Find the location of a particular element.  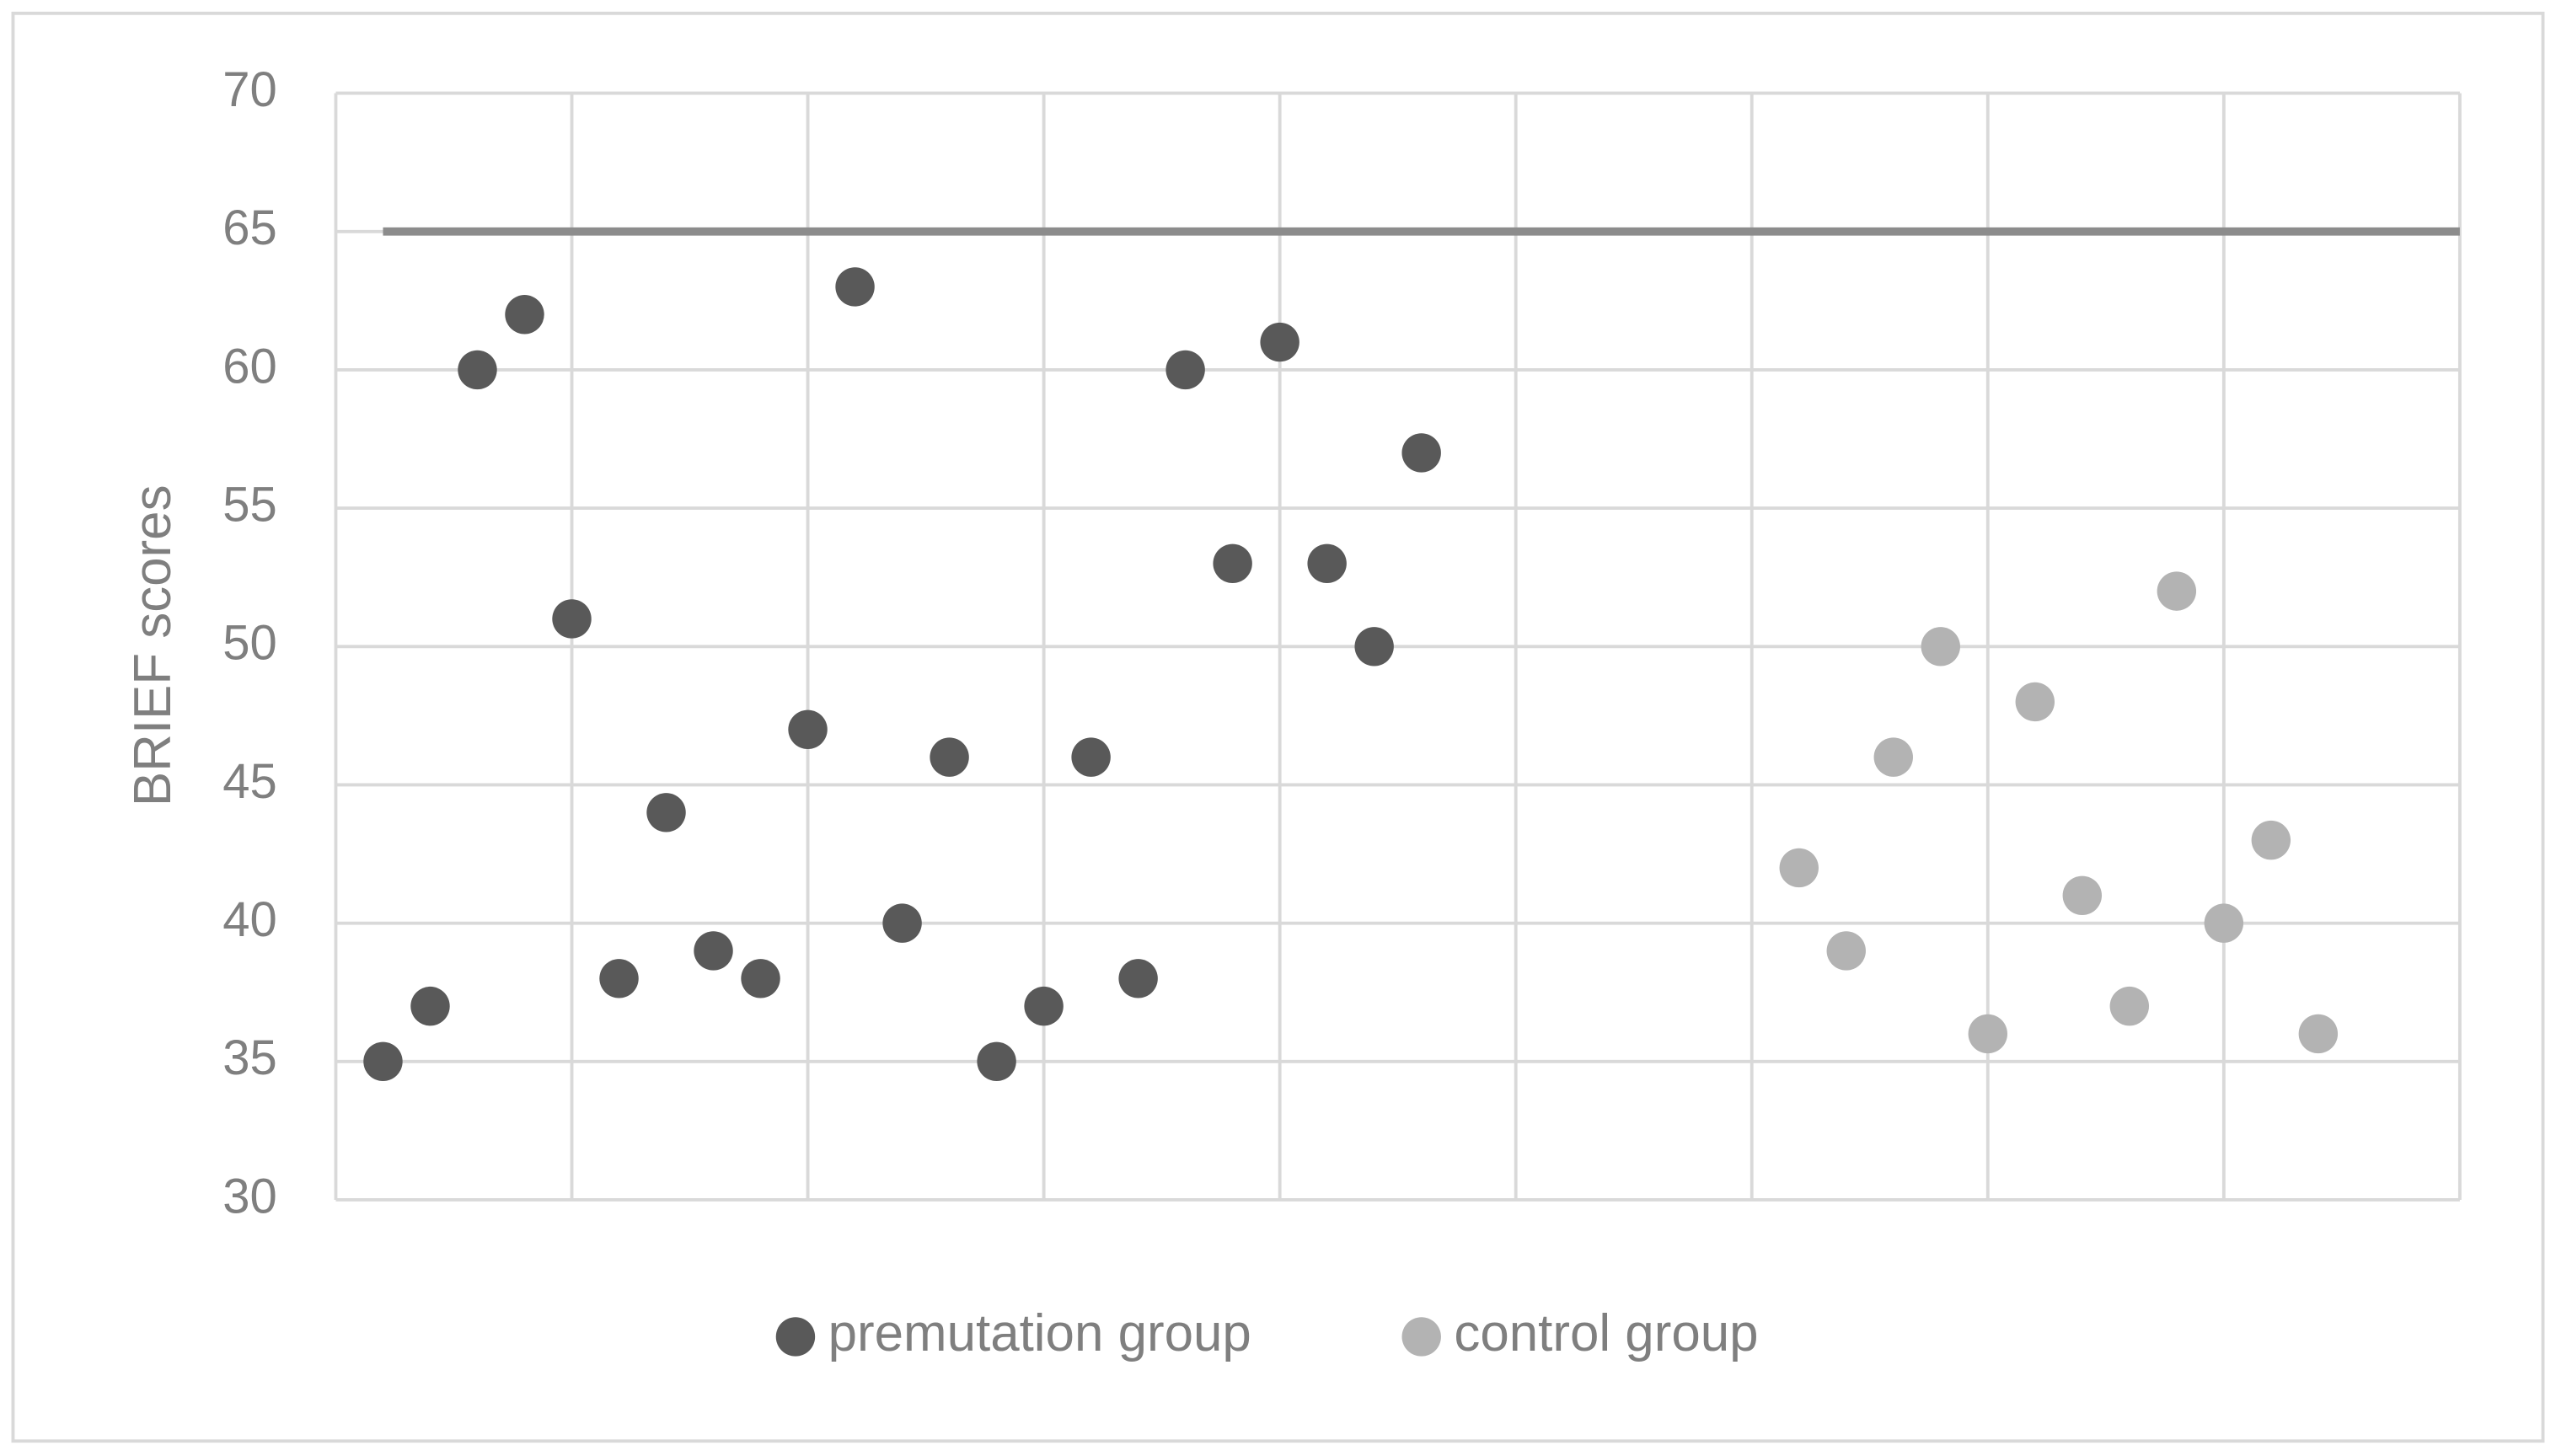

y-axis-label: BRIEF scores is located at coordinates (153, 645).